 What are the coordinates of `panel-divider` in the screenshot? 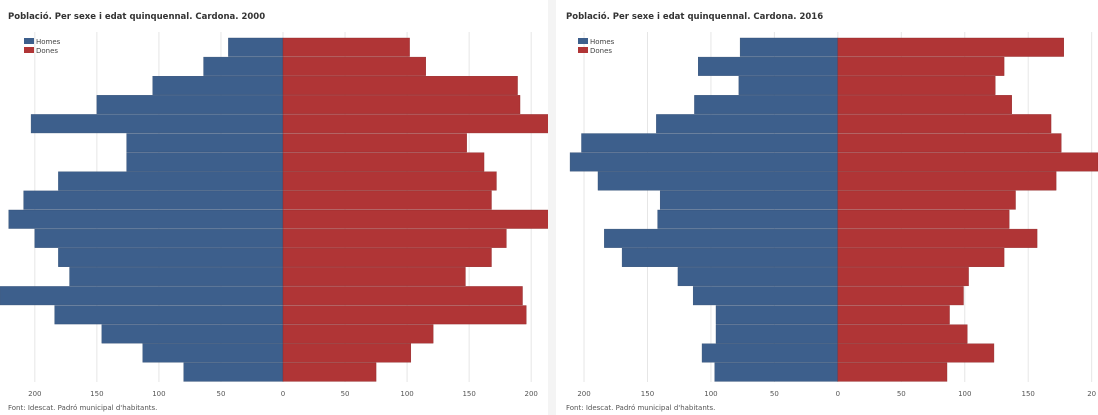 It's located at (552, 207).